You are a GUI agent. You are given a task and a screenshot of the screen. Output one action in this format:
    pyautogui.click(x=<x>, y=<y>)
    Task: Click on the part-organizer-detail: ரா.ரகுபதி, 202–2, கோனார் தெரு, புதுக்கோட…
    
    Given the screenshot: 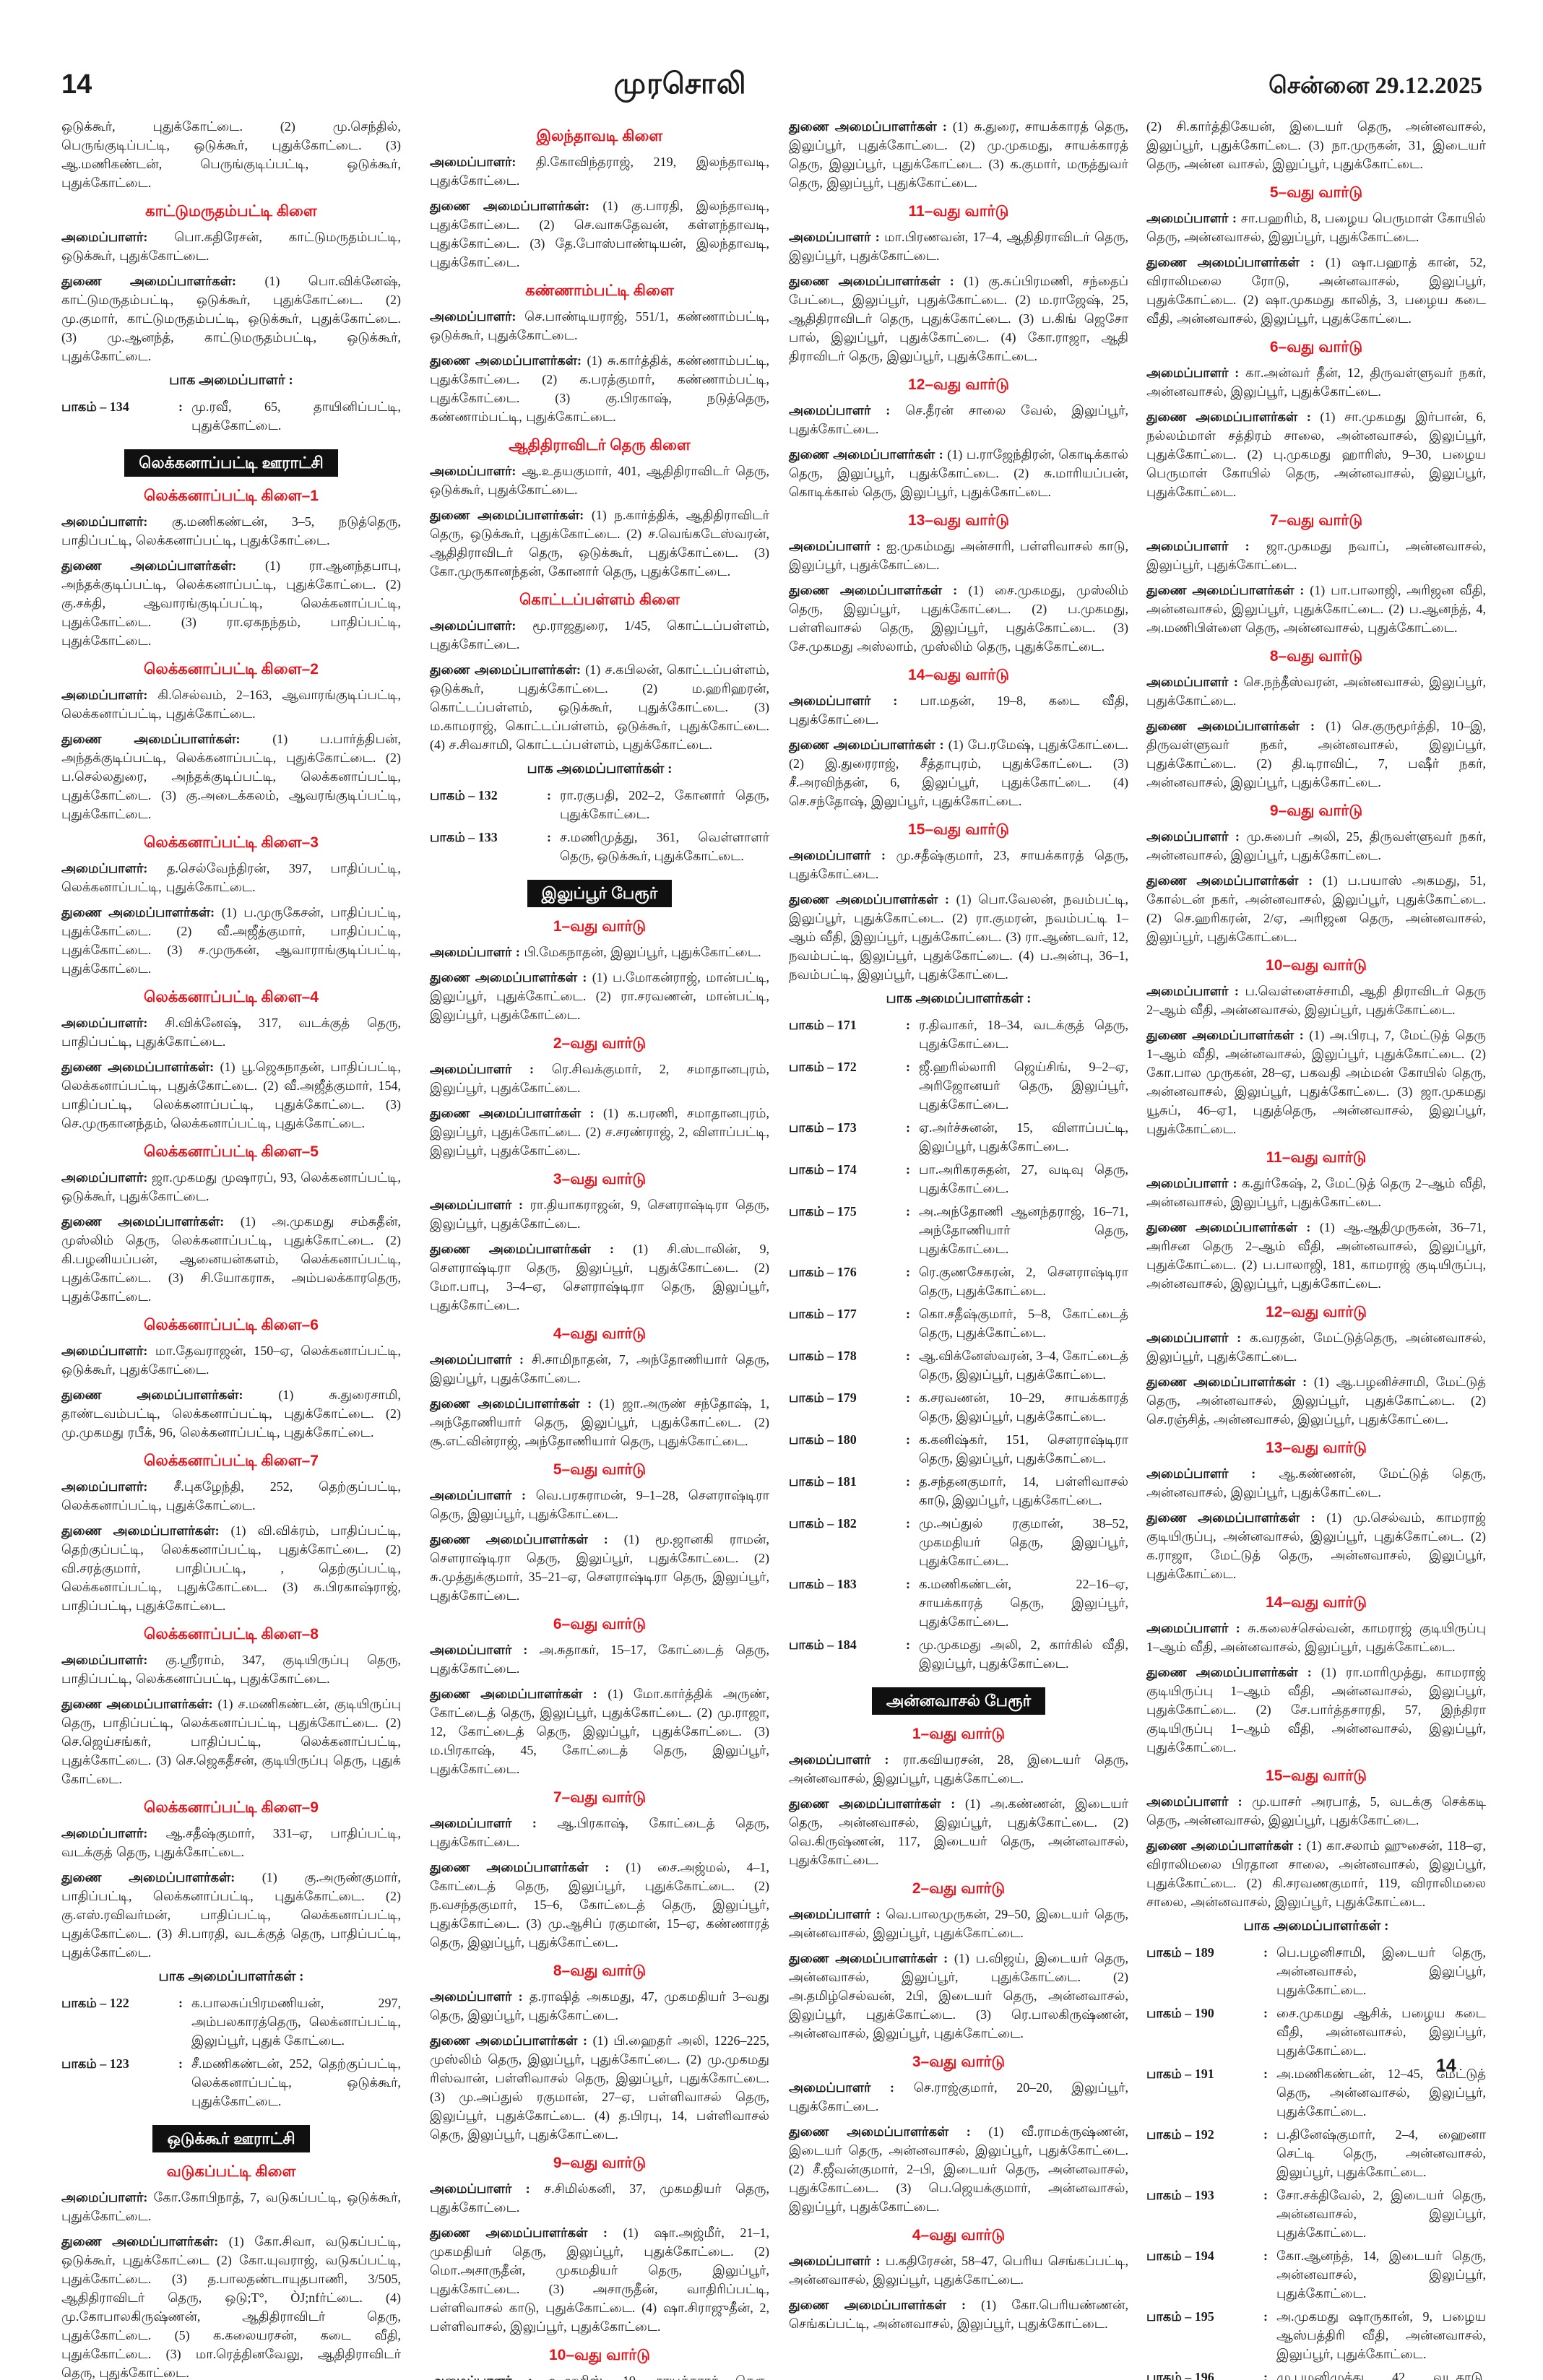 What is the action you would take?
    pyautogui.click(x=664, y=804)
    